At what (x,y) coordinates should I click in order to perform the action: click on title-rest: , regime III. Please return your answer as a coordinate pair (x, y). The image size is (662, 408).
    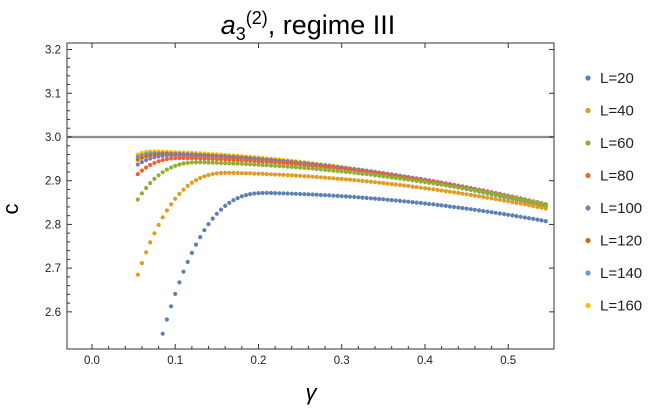
    Looking at the image, I should click on (332, 25).